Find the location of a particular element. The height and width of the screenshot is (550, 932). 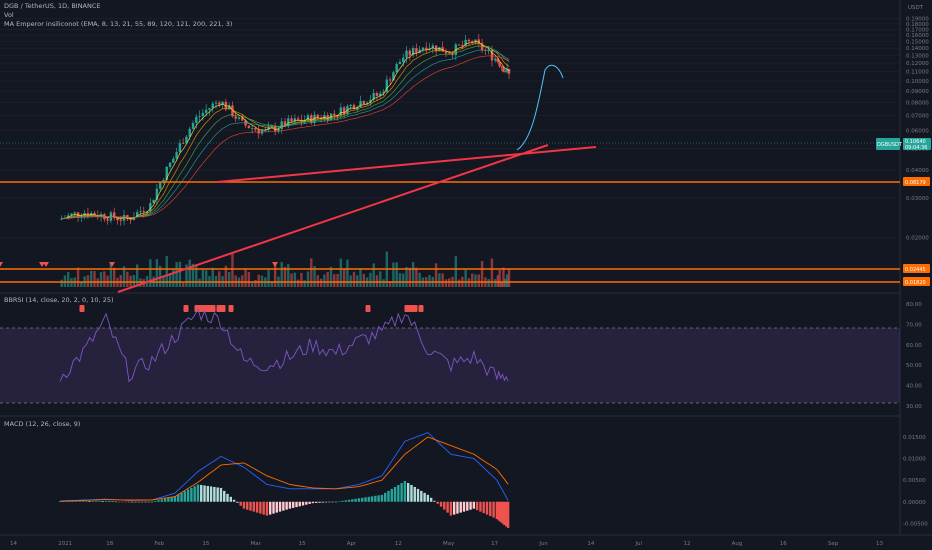

upper-trendline is located at coordinates (406, 164).